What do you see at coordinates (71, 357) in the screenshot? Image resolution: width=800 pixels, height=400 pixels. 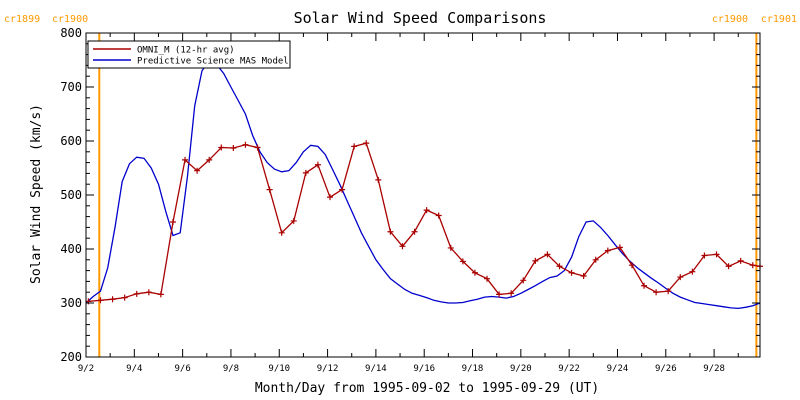 I see `y-tick-label: 200` at bounding box center [71, 357].